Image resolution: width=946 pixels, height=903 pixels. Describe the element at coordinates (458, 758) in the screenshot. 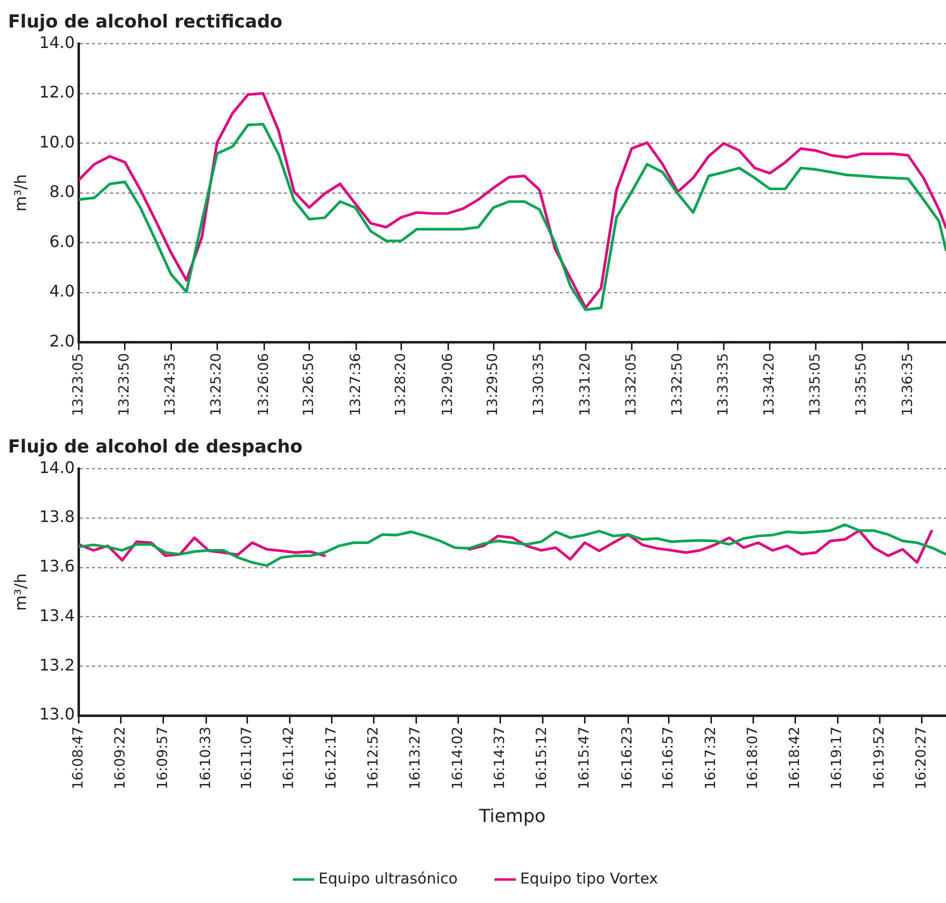

I see `x-tick-label: 16:14:02` at that location.